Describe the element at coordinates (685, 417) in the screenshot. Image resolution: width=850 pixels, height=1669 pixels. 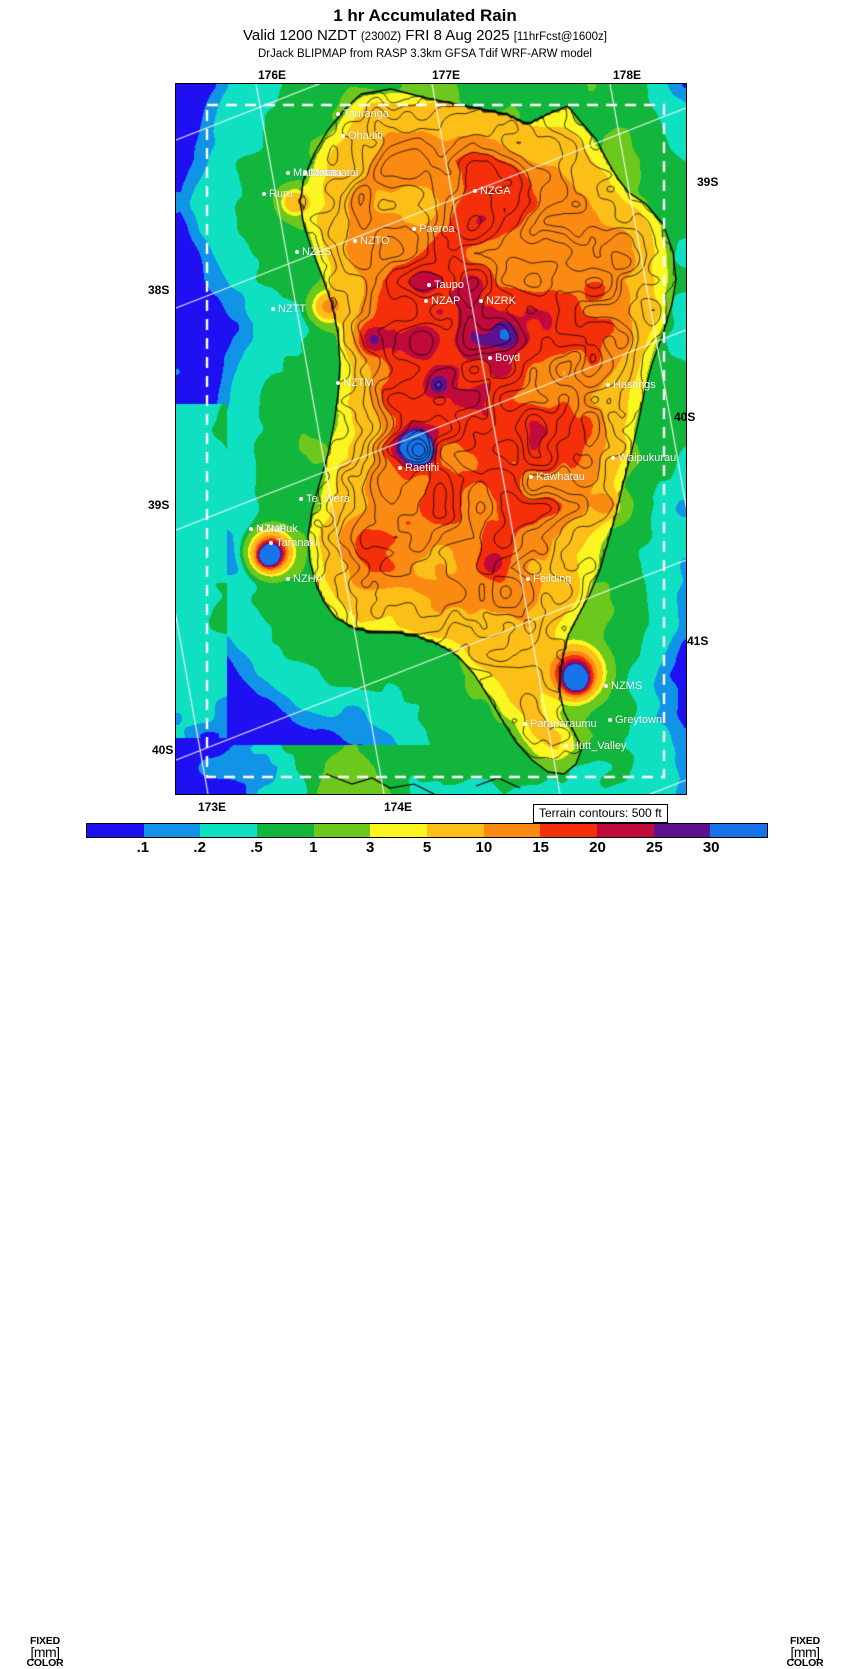
I see `latitude-tick-label: 40S` at that location.